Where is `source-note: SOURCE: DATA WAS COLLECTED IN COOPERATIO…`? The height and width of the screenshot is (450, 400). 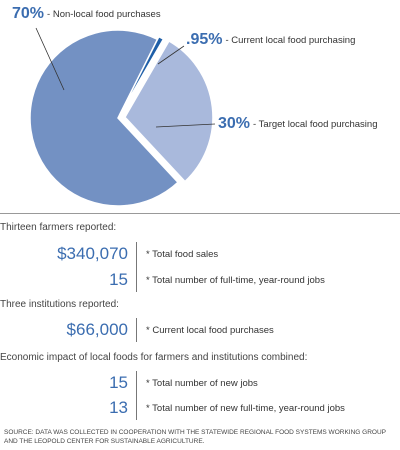
source-note: SOURCE: DATA WAS COLLECTED IN COOPERATIO… is located at coordinates (195, 437).